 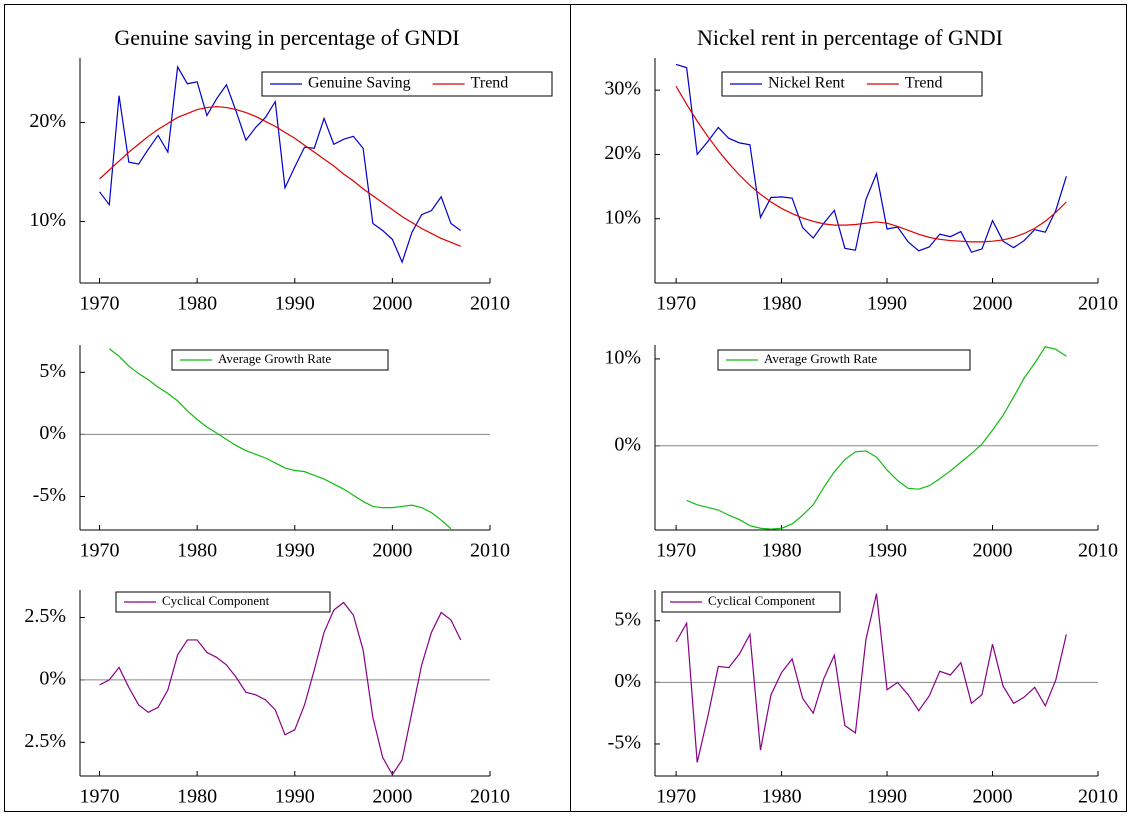 What do you see at coordinates (806, 83) in the screenshot?
I see `legend-label: Nickel Rent` at bounding box center [806, 83].